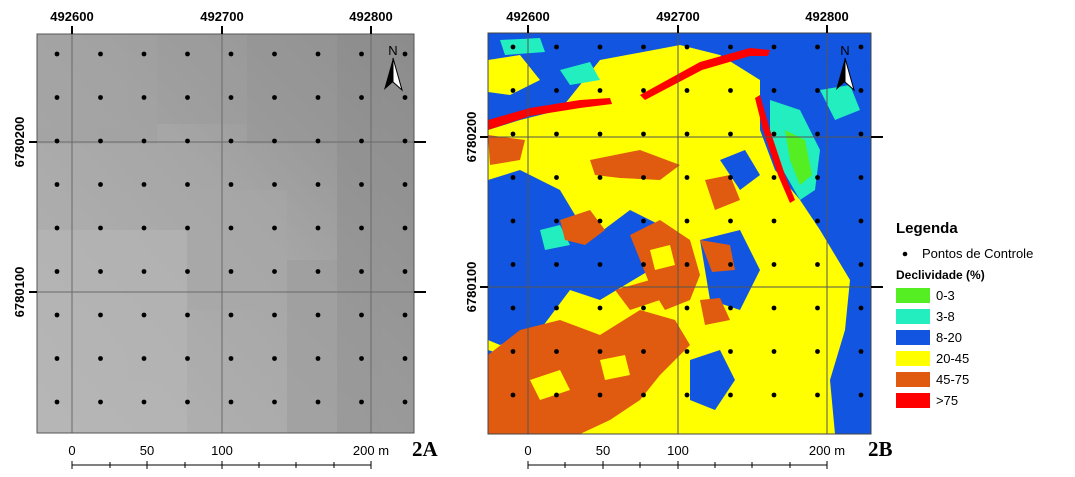 The image size is (1075, 477). What do you see at coordinates (527, 16) in the screenshot?
I see `map-2b-x-tick-1: 492600` at bounding box center [527, 16].